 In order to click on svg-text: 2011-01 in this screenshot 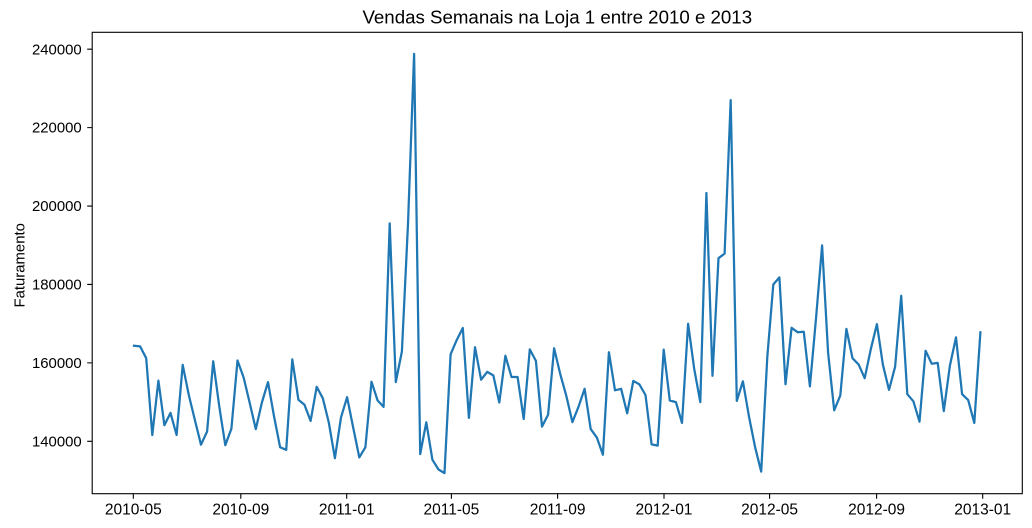, I will do `click(347, 510)`.